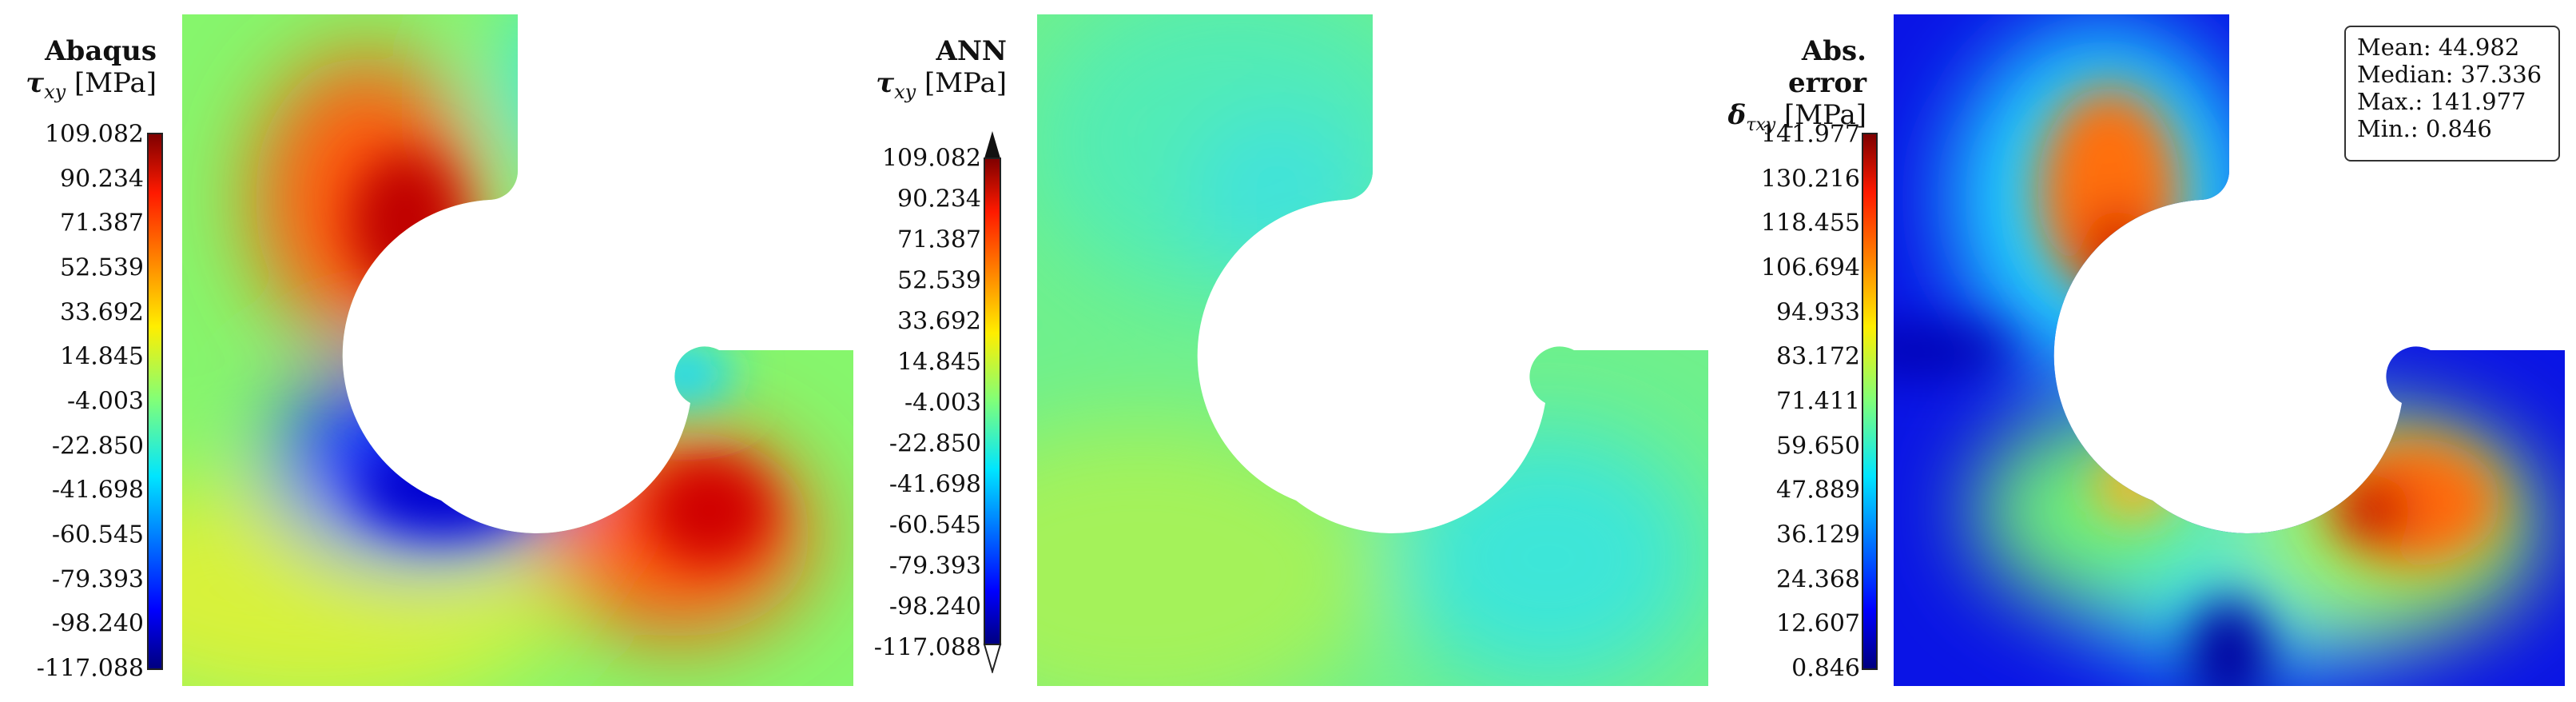 The width and height of the screenshot is (2576, 702). Describe the element at coordinates (2449, 74) in the screenshot. I see `stat-median: Median: 37.336` at that location.